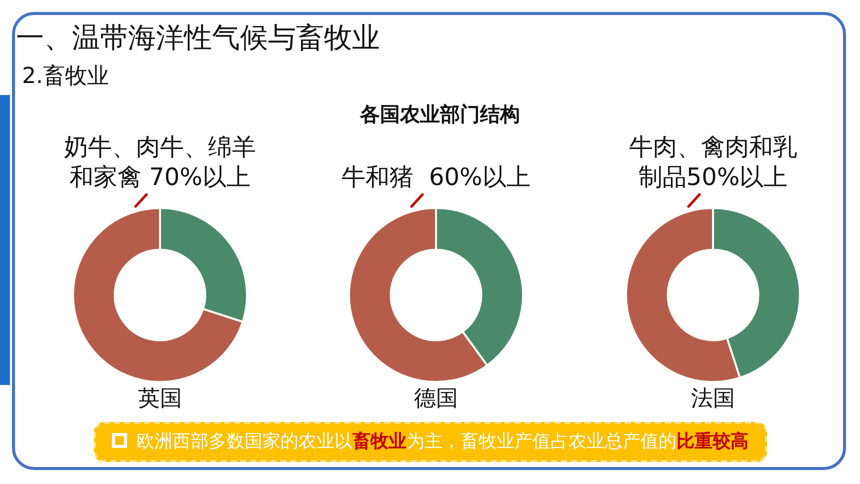  Describe the element at coordinates (160, 162) in the screenshot. I see `text: 奶牛、肉牛、绵羊和家禽 70%以上` at that location.